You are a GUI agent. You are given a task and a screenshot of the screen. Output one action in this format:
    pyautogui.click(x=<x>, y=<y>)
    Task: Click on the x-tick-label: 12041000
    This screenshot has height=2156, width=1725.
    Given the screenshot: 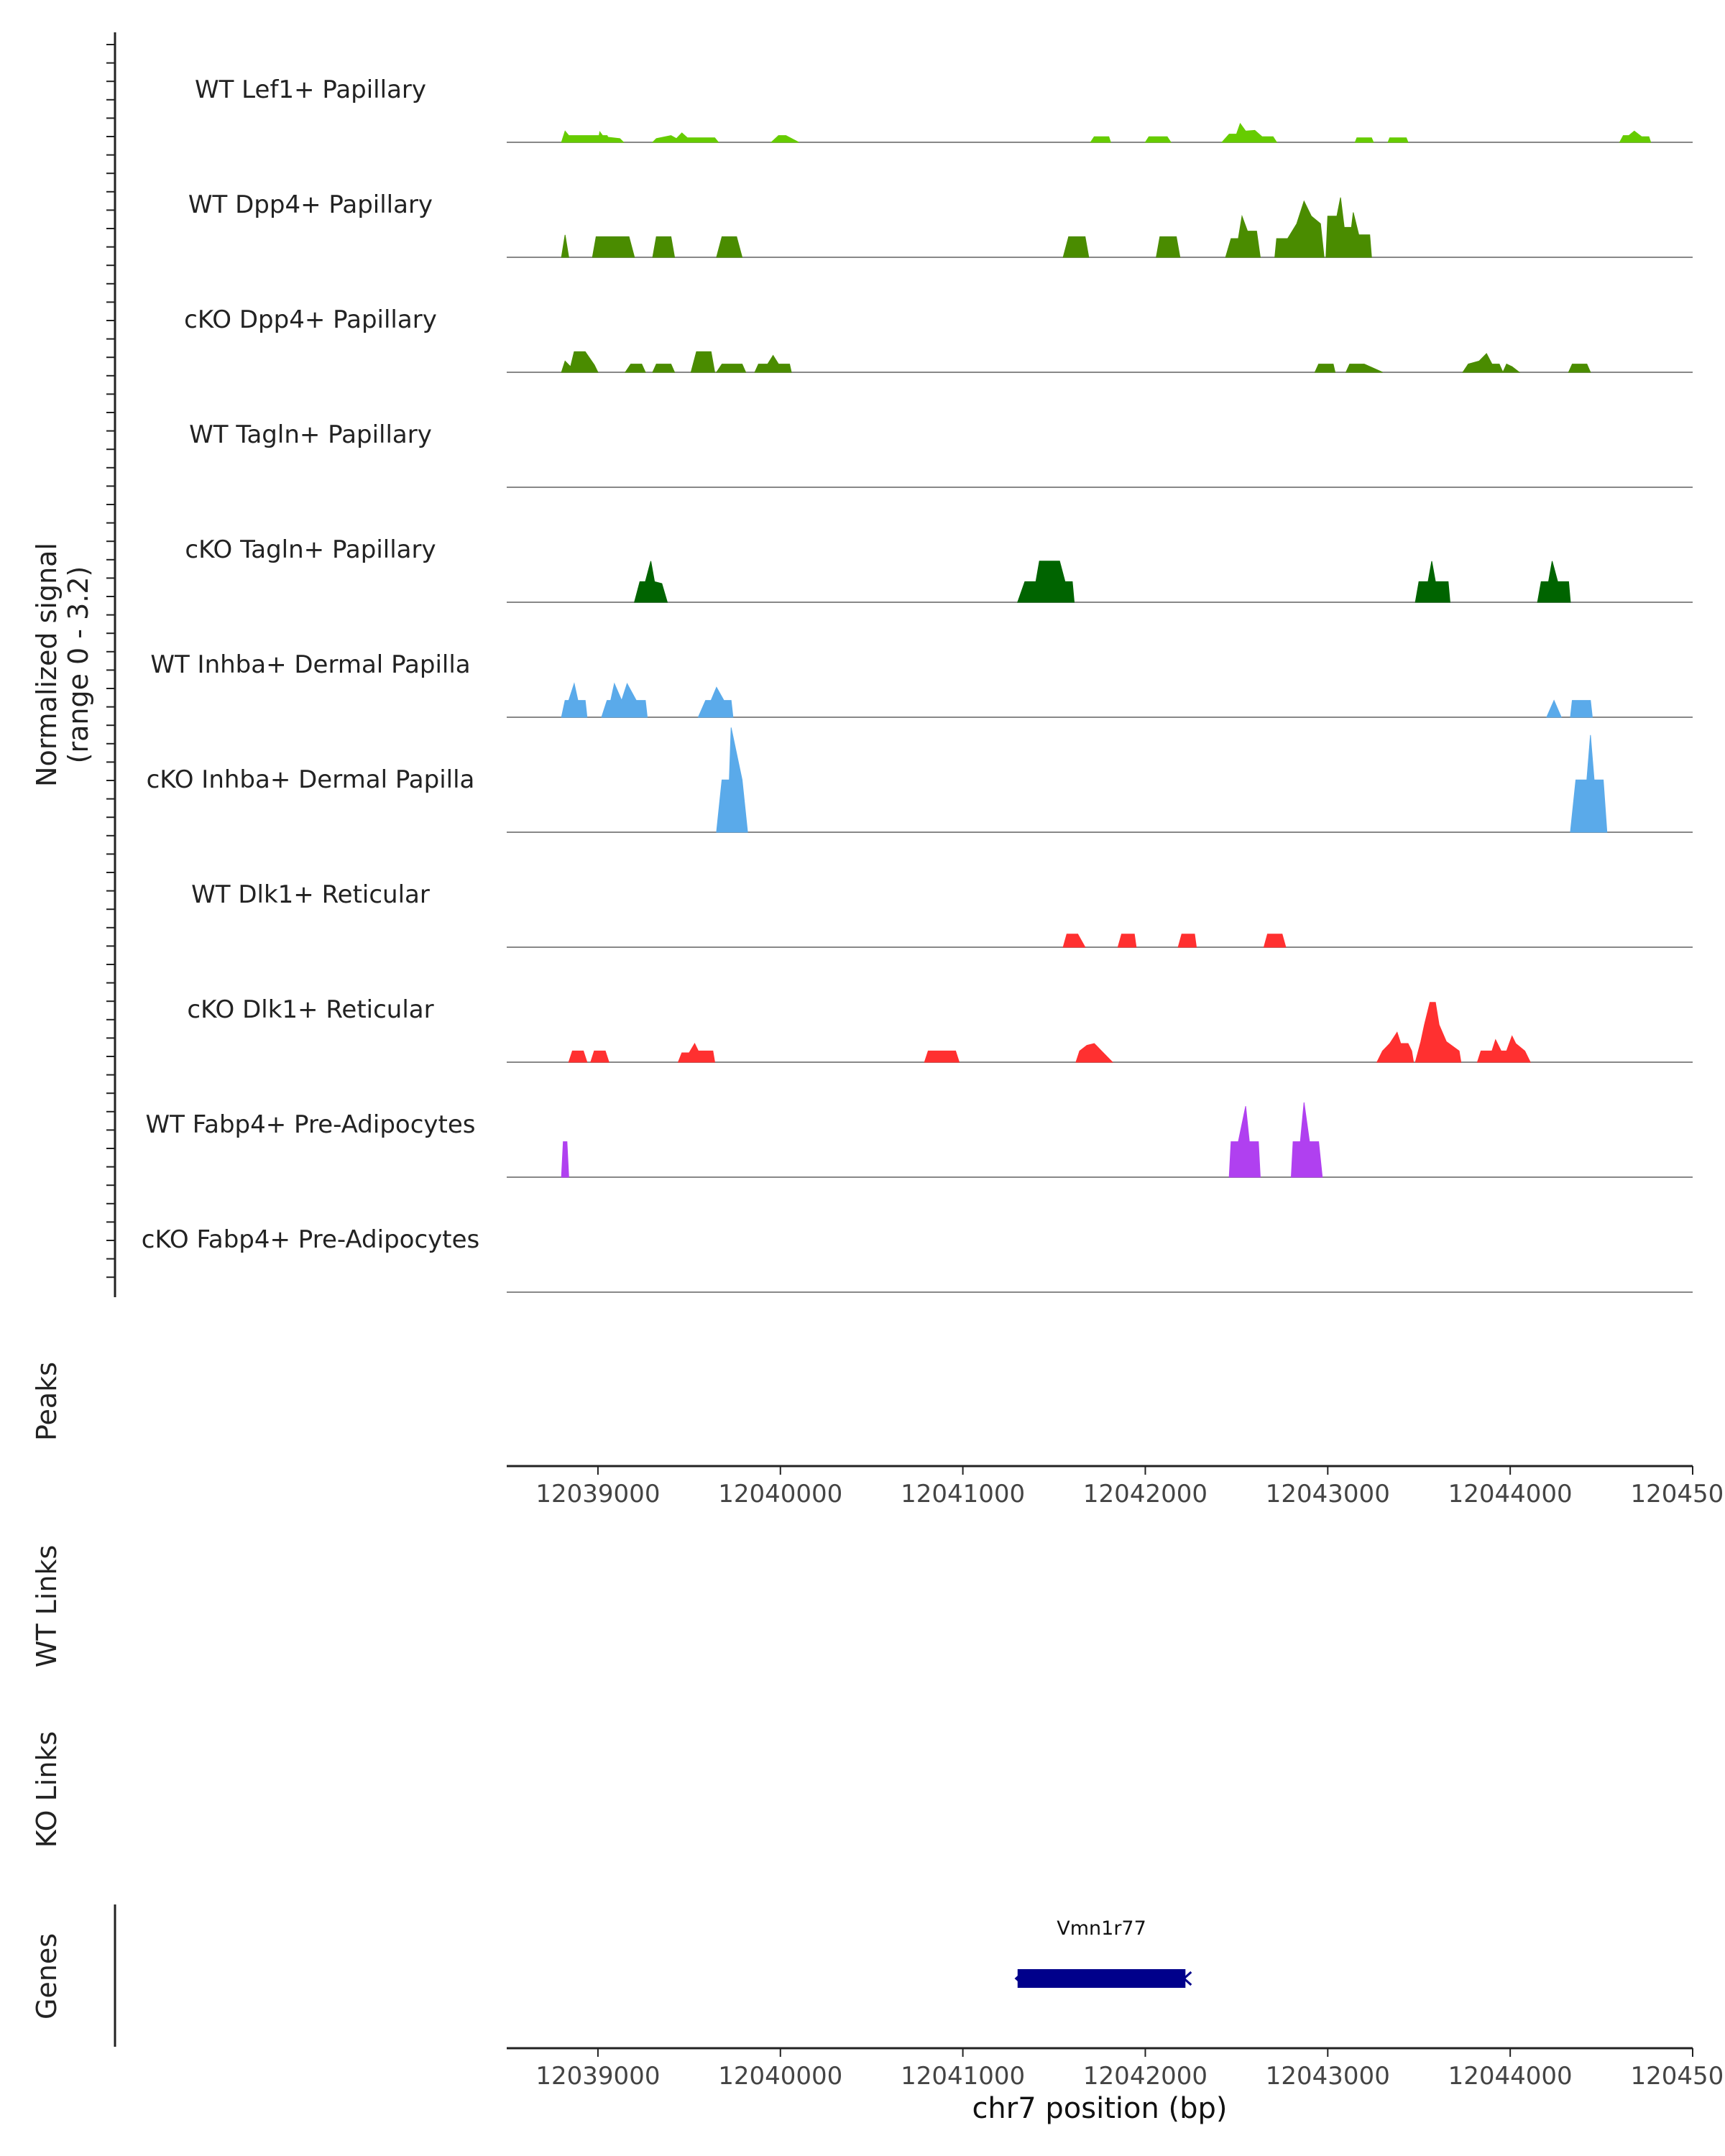 What is the action you would take?
    pyautogui.click(x=963, y=1494)
    